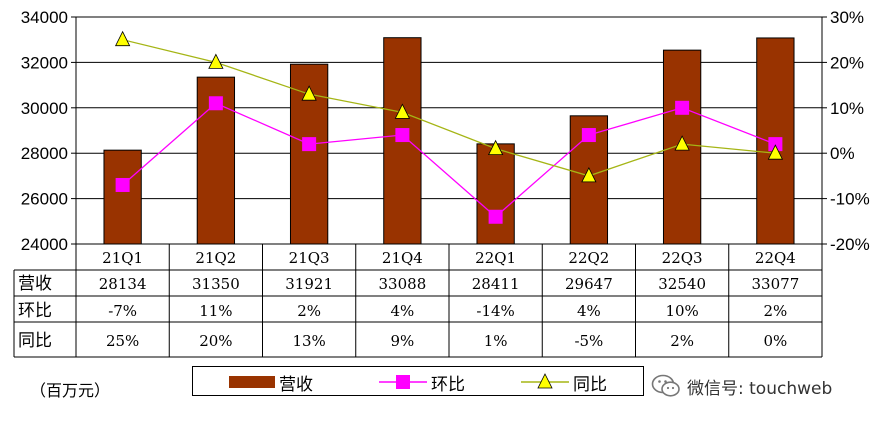 The image size is (896, 426). Describe the element at coordinates (850, 244) in the screenshot. I see `y-right-tick-label: -20%` at that location.